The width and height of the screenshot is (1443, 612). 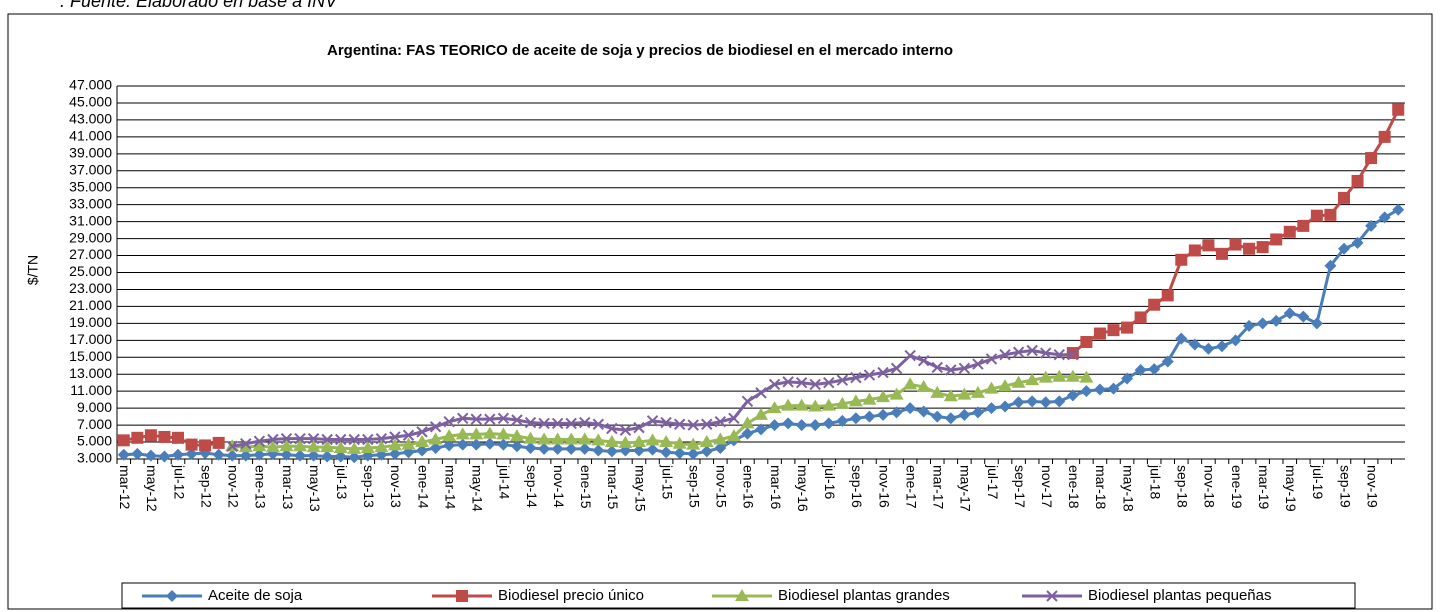 I want to click on source-note: . Fuente: Elaborado en base a INV, so click(x=199, y=5).